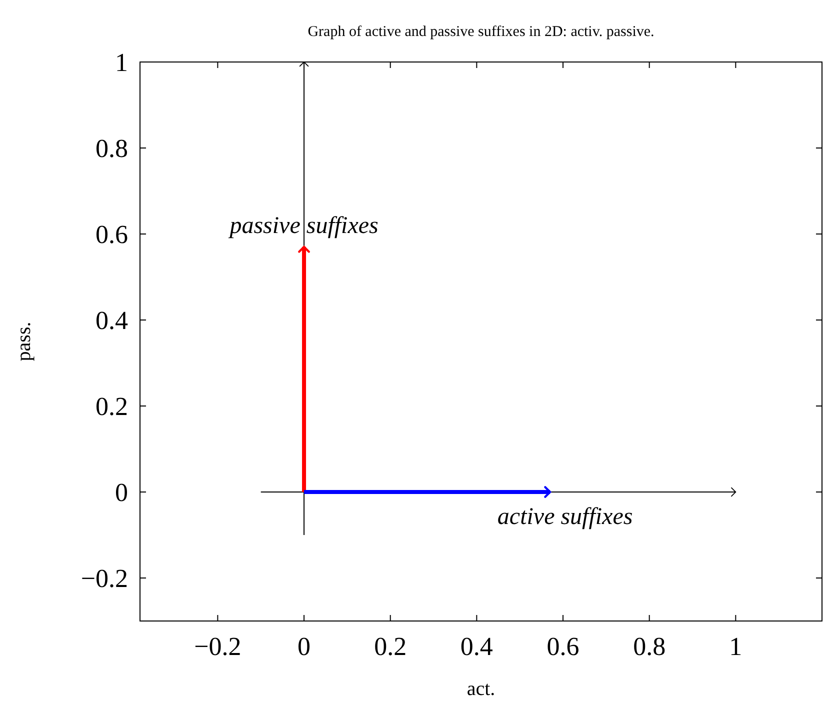  Describe the element at coordinates (563, 646) in the screenshot. I see `x-tick-label: 0.6` at that location.